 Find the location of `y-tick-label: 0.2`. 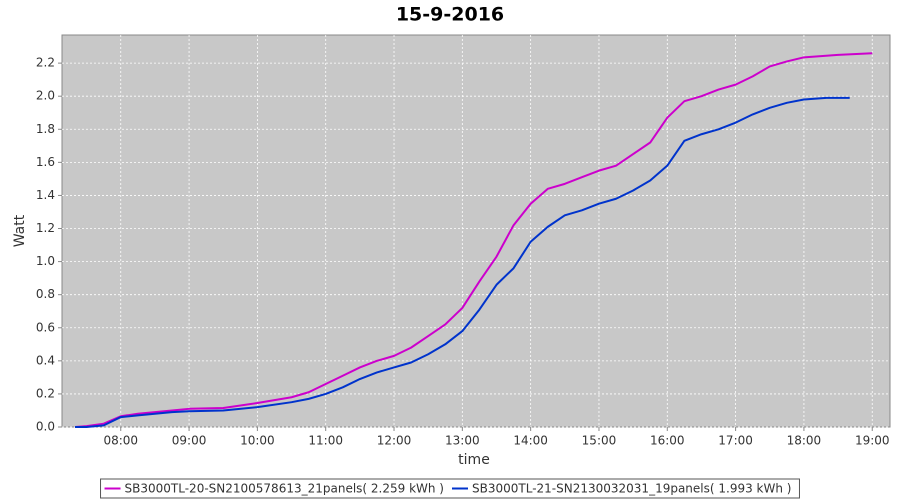

y-tick-label: 0.2 is located at coordinates (45, 393).